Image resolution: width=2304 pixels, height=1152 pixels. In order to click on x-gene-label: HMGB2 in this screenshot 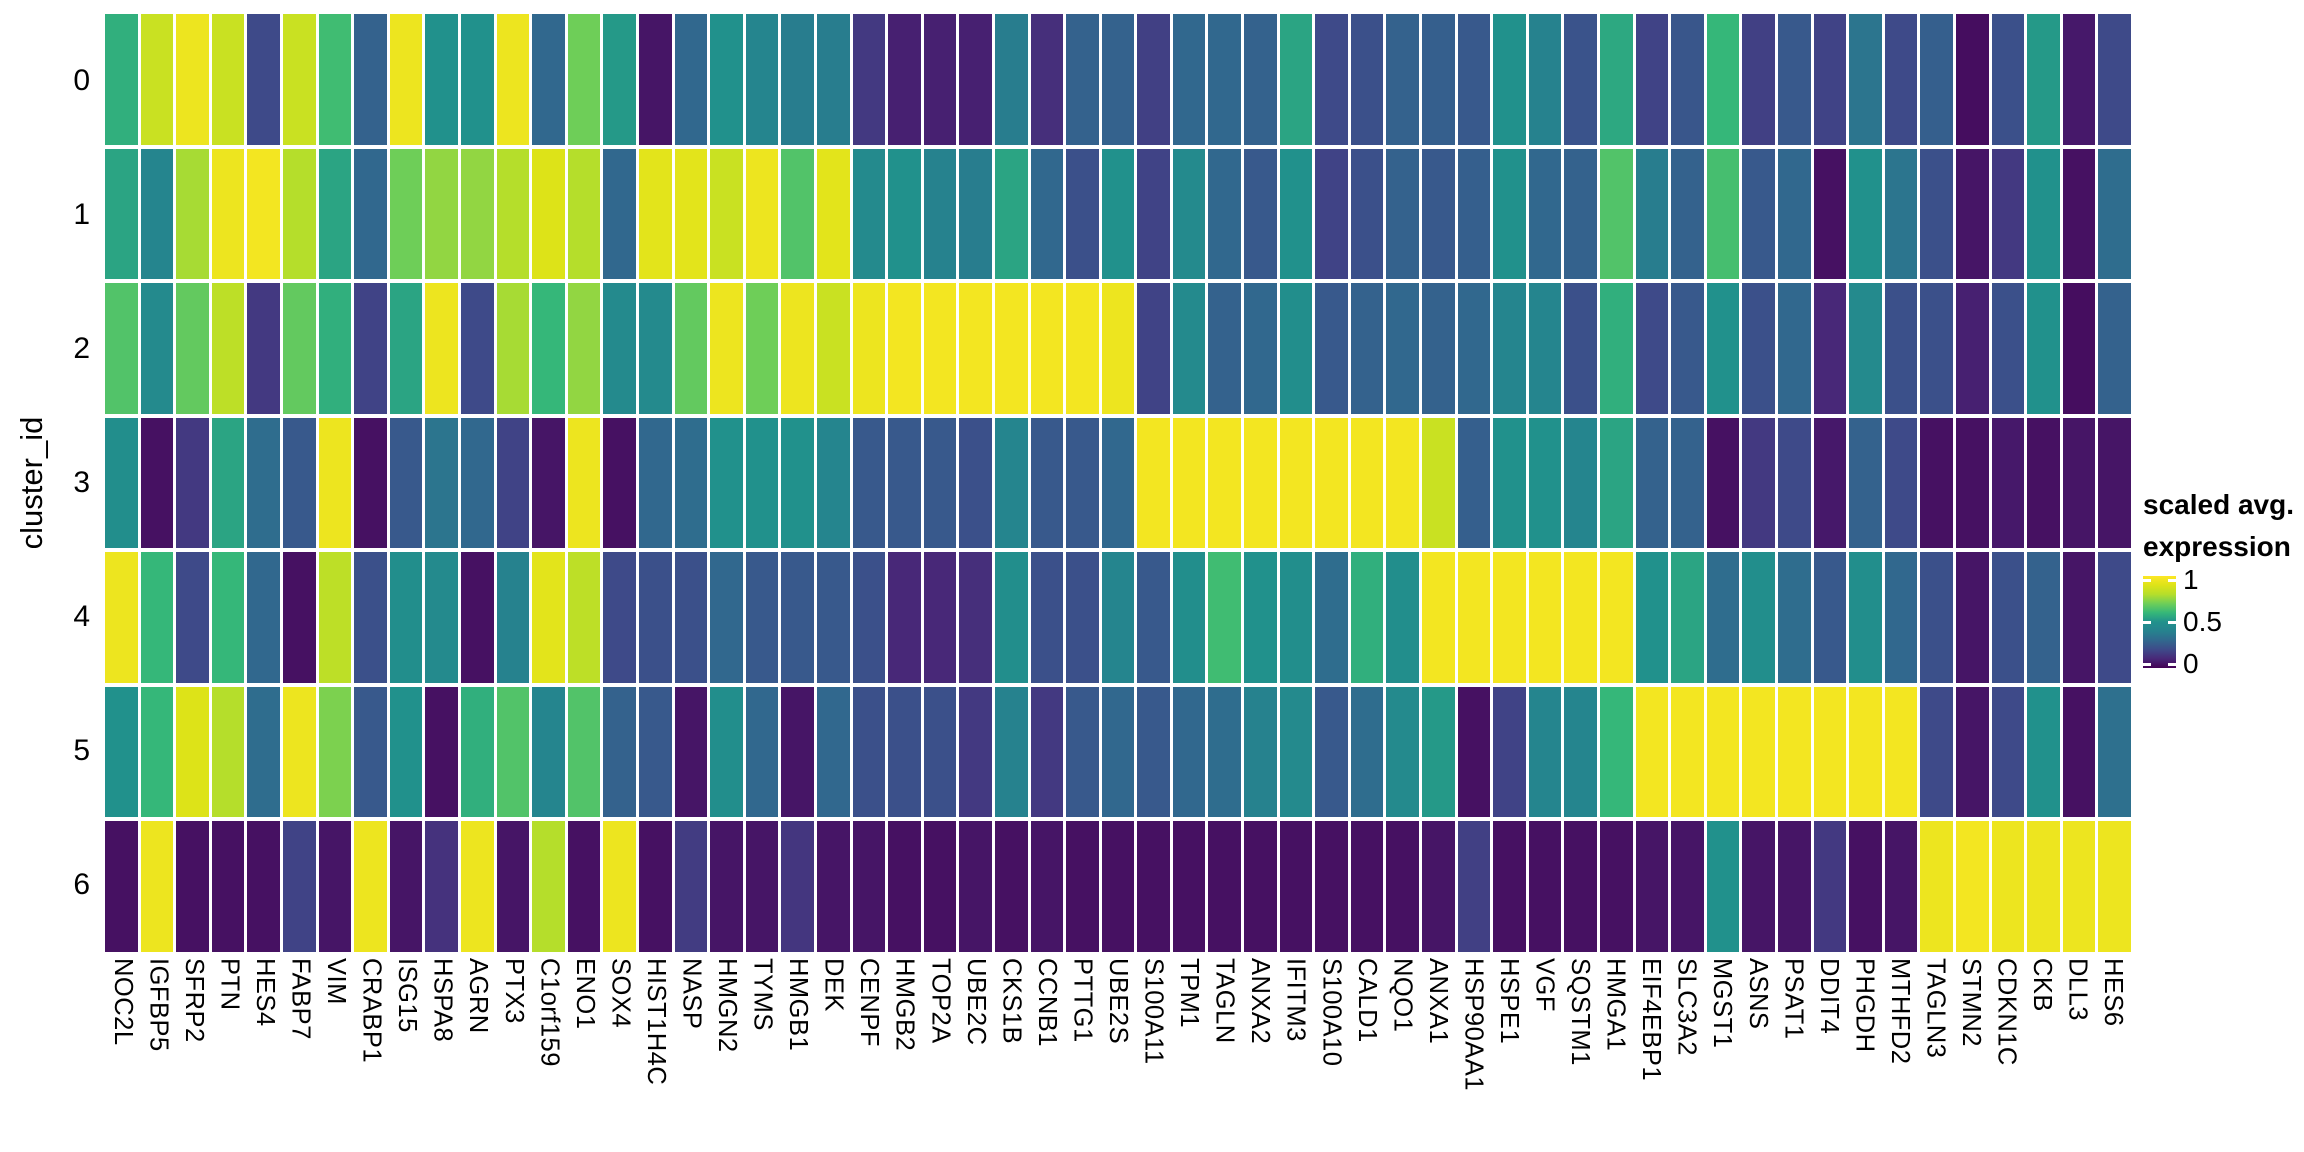, I will do `click(904, 1005)`.